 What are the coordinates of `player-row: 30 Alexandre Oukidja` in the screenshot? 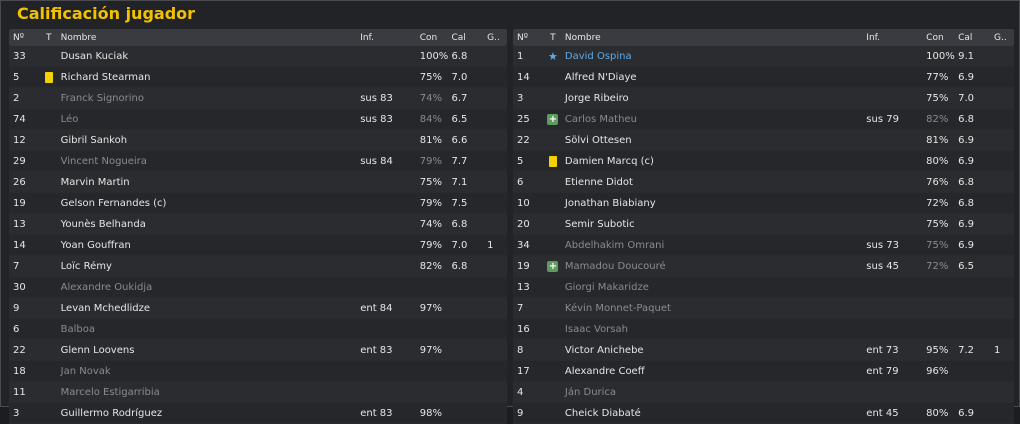 It's located at (258, 287).